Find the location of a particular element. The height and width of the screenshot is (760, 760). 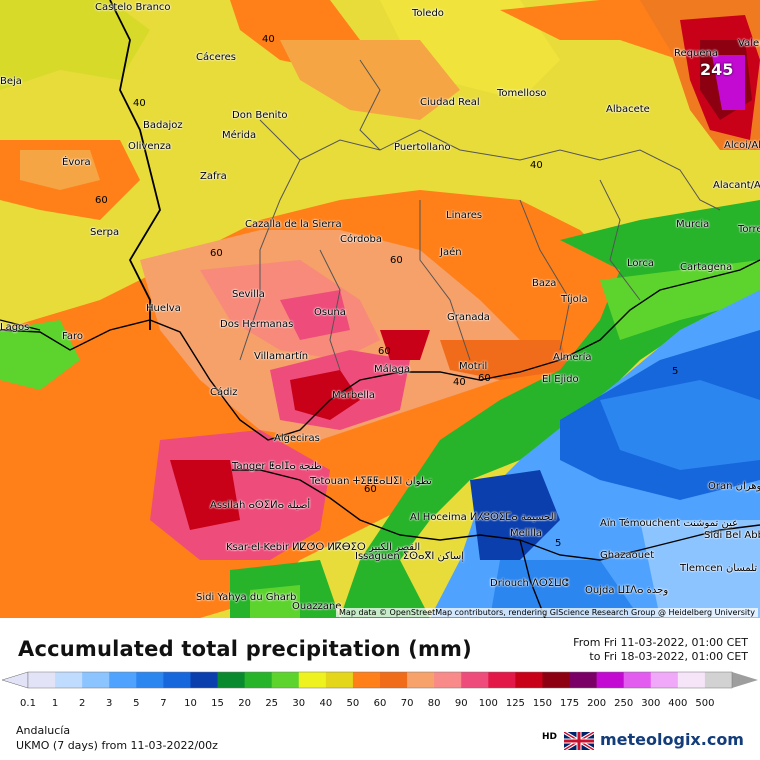

city-label: Valencia is located at coordinates (749, 43).